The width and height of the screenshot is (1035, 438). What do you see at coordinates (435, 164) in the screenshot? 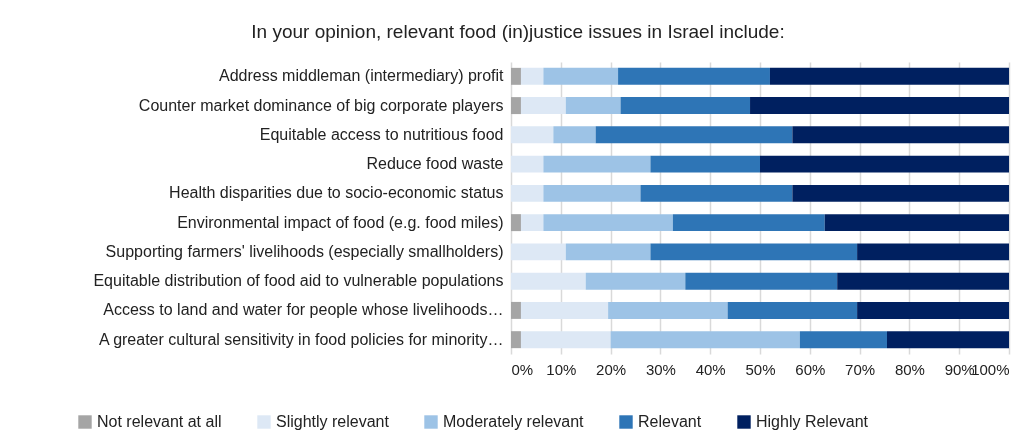
I see `y-tick-label: Reduce food waste` at bounding box center [435, 164].